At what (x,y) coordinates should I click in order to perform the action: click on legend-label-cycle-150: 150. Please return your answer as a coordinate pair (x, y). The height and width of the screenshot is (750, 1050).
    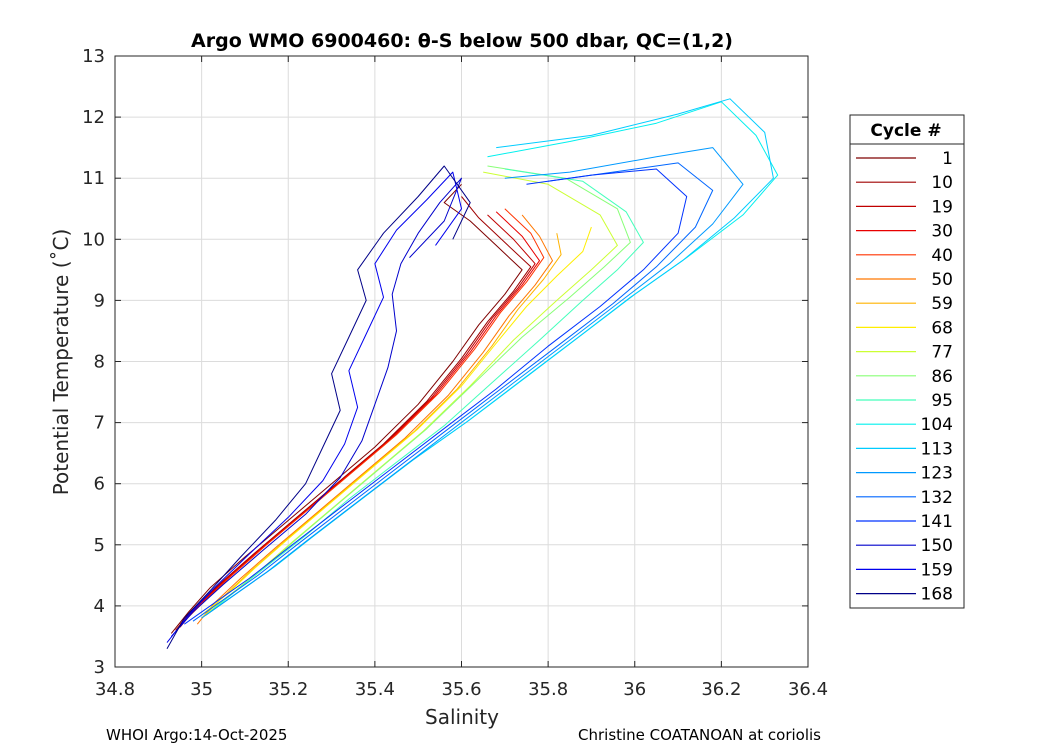
    Looking at the image, I should click on (937, 546).